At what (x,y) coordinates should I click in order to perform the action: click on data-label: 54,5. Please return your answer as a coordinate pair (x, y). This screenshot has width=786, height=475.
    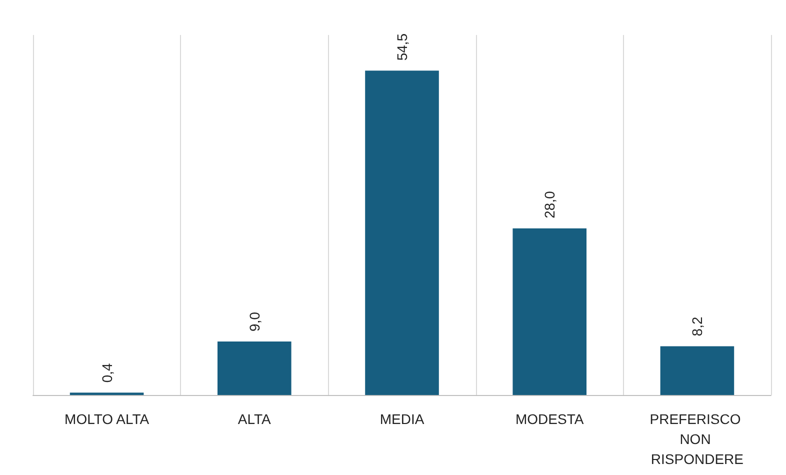
    Looking at the image, I should click on (402, 47).